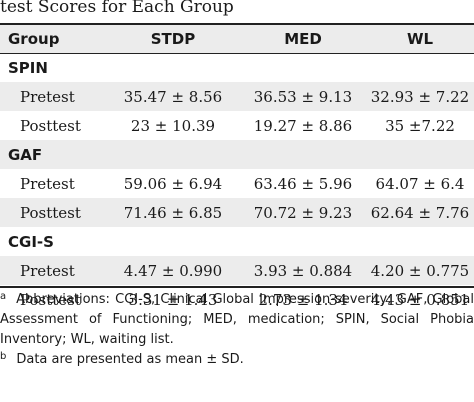 This screenshot has width=474, height=402. Describe the element at coordinates (173, 96) in the screenshot. I see `cell-stdp: 35.47 ± 8.56` at that location.